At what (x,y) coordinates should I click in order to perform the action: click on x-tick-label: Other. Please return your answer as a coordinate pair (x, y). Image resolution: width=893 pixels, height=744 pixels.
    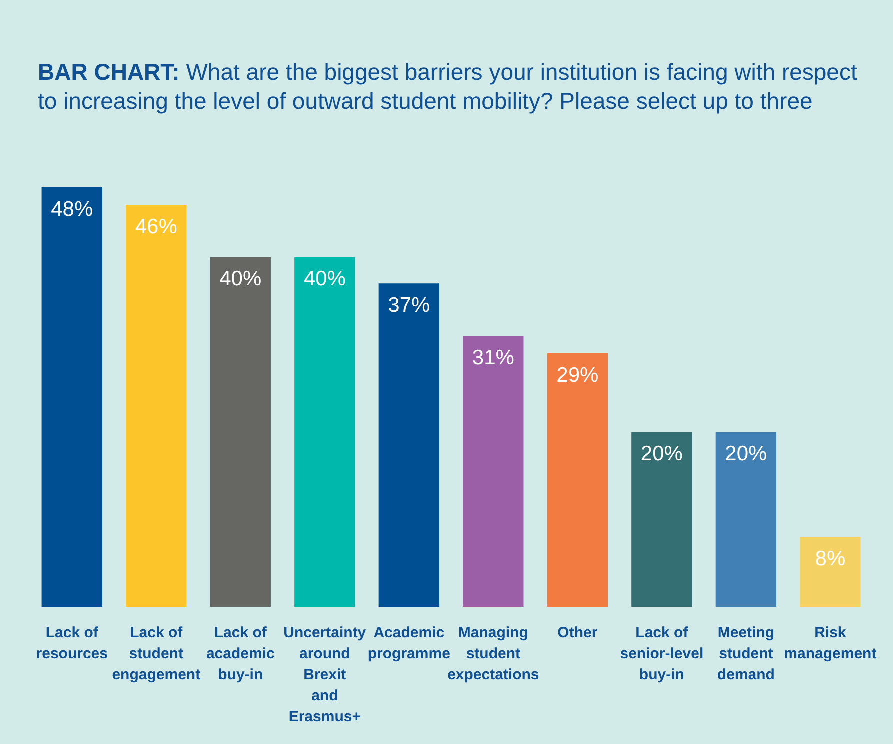
    Looking at the image, I should click on (578, 633).